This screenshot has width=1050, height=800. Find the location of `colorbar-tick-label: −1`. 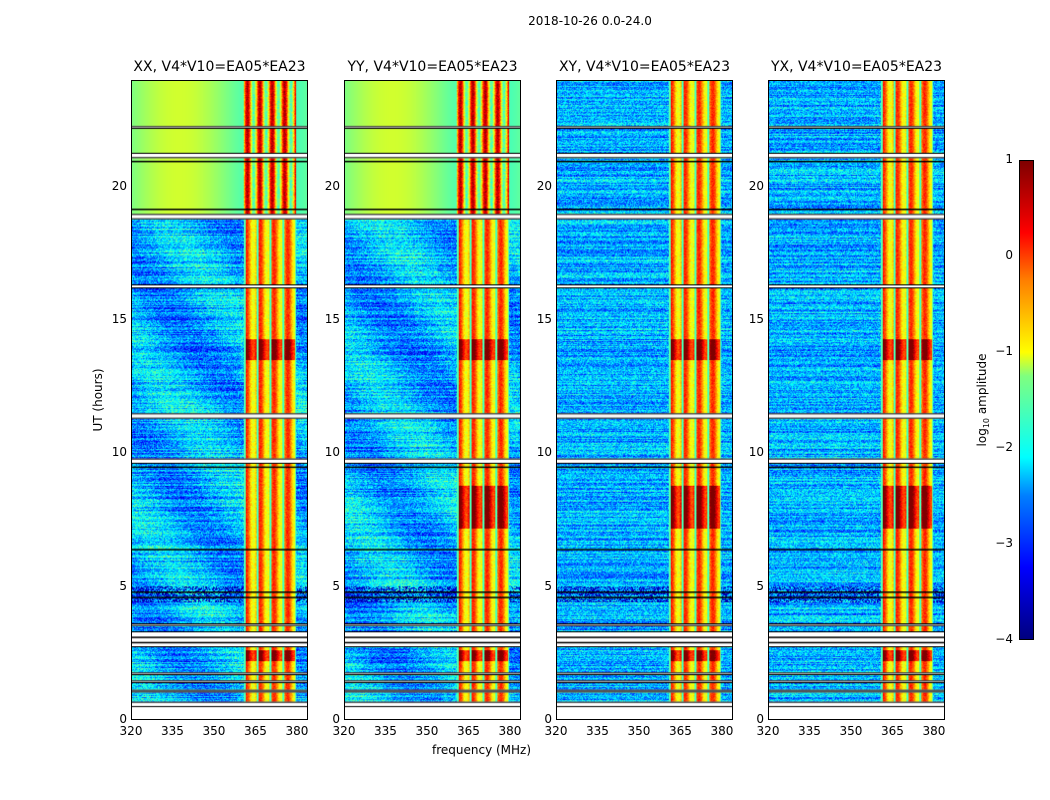

colorbar-tick-label: −1 is located at coordinates (1004, 351).